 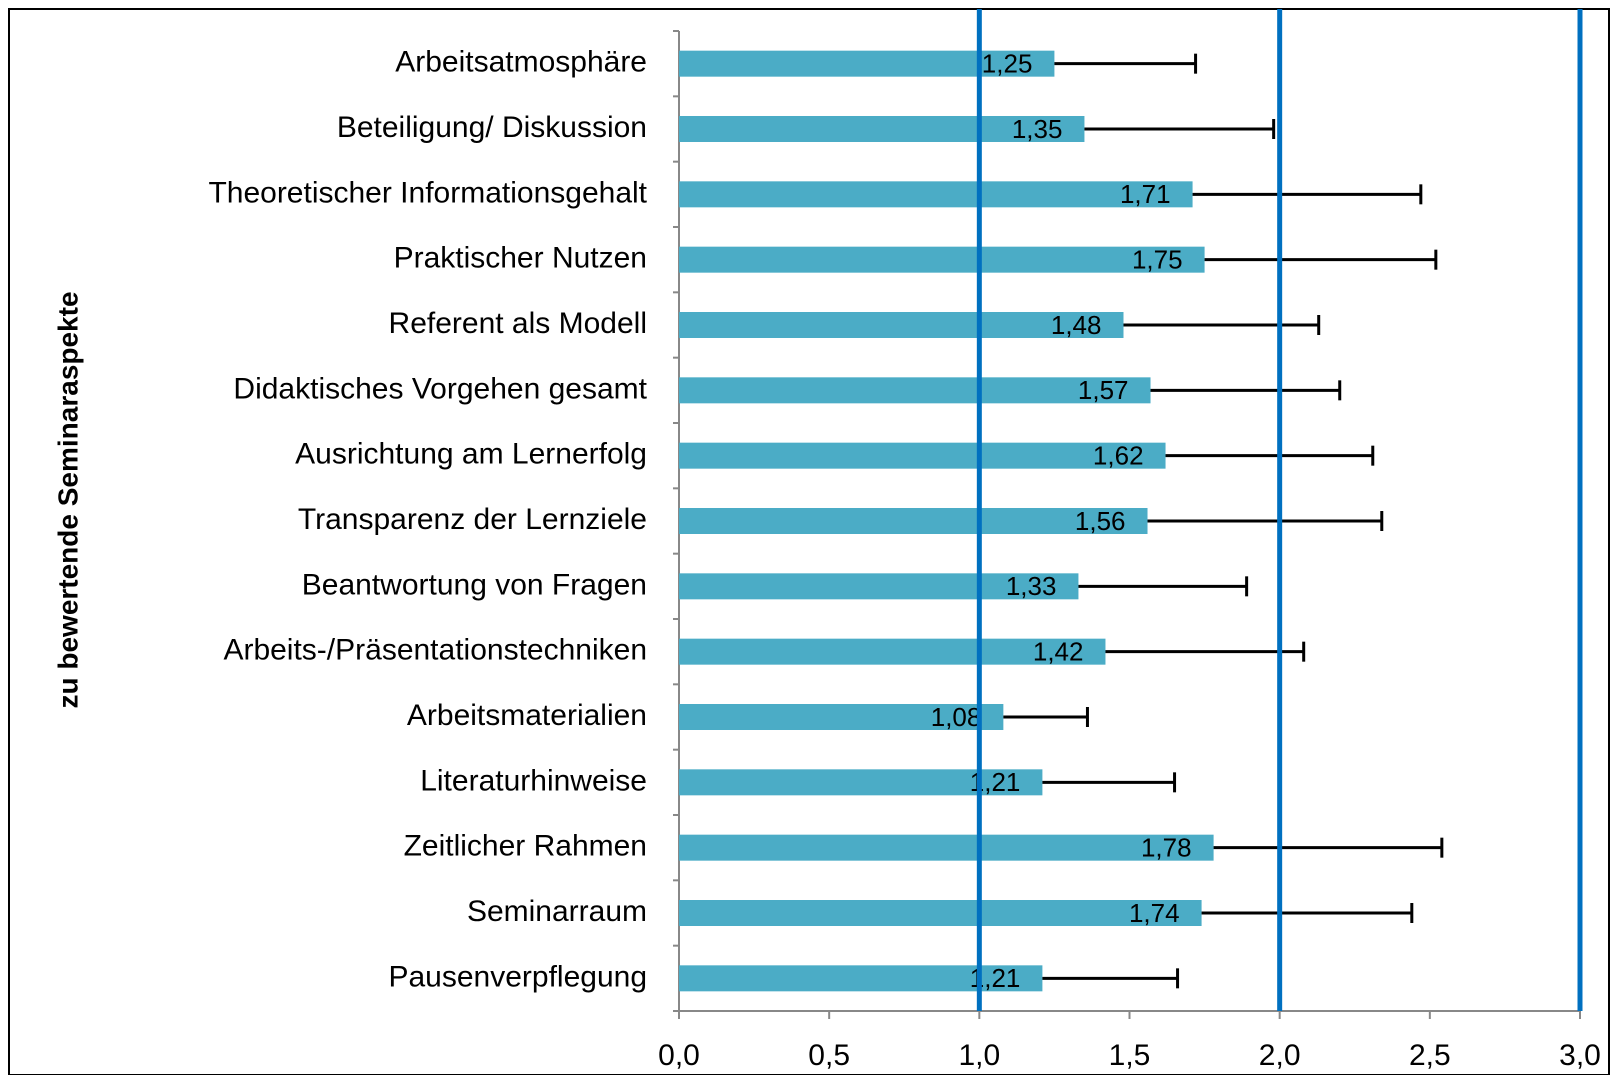 What do you see at coordinates (521, 62) in the screenshot?
I see `y-tick-label: Arbeitsatmosphäre` at bounding box center [521, 62].